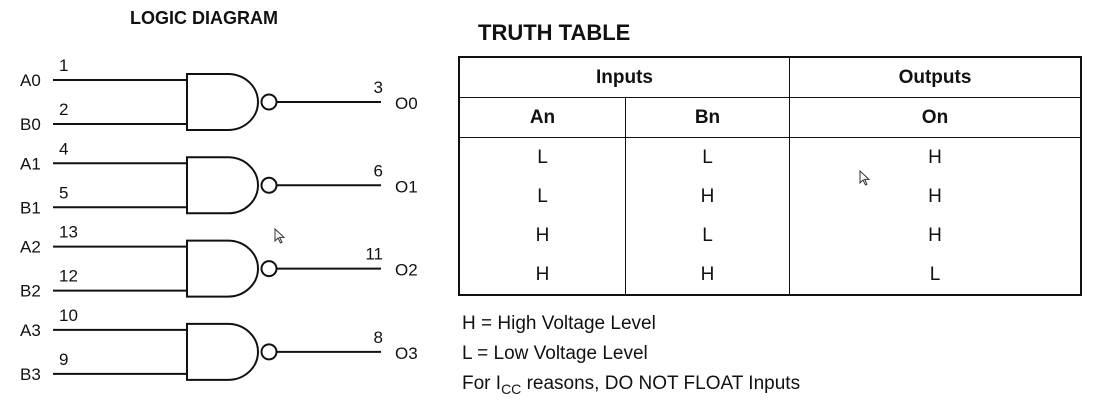 The height and width of the screenshot is (405, 1100). What do you see at coordinates (555, 353) in the screenshot?
I see `note-low: L = Low Voltage Level` at bounding box center [555, 353].